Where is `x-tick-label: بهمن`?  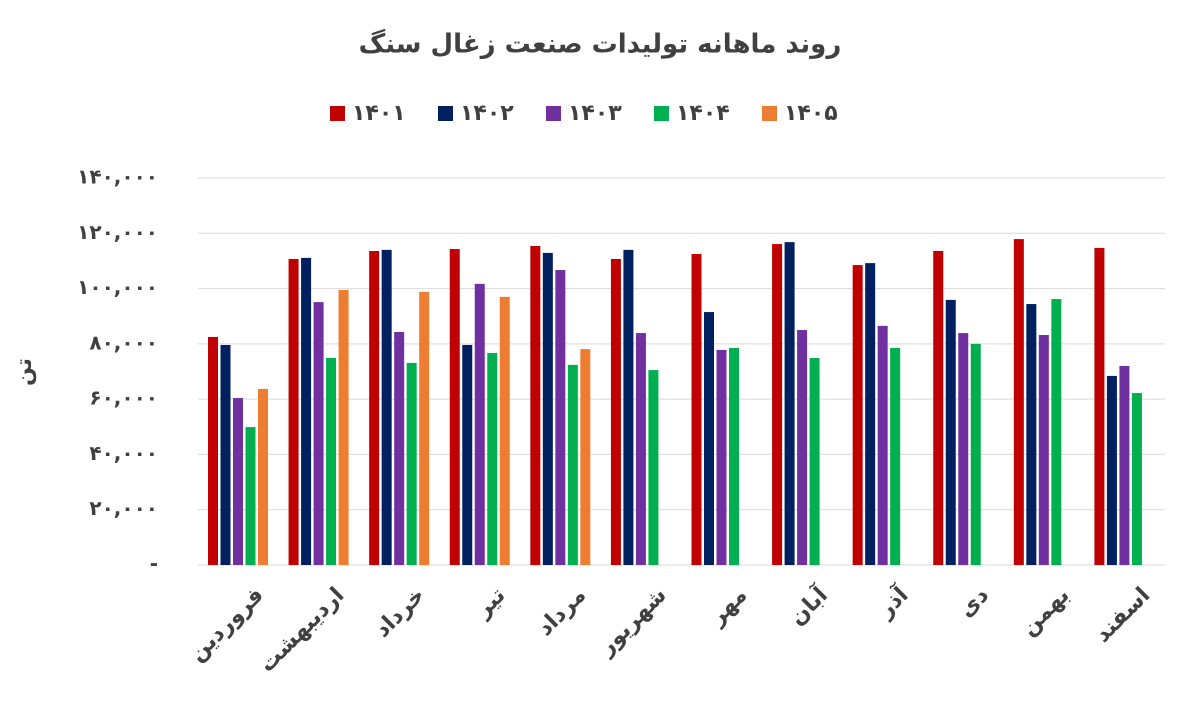
x-tick-label: بهمن is located at coordinates (1045, 612).